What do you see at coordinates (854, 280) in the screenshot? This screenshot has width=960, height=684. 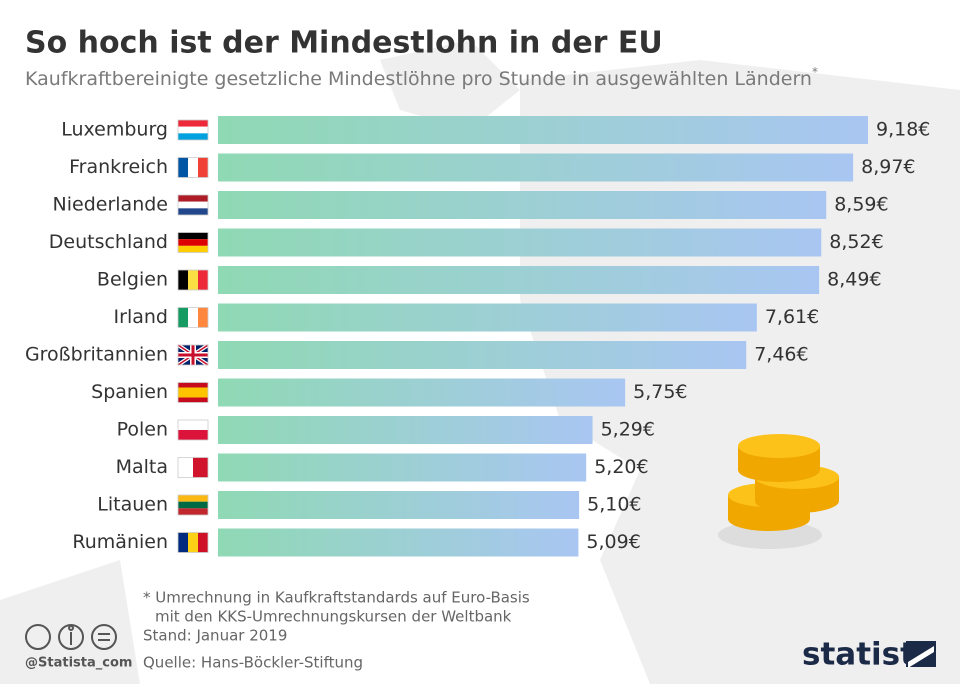 I see `value-label: 8,49€` at bounding box center [854, 280].